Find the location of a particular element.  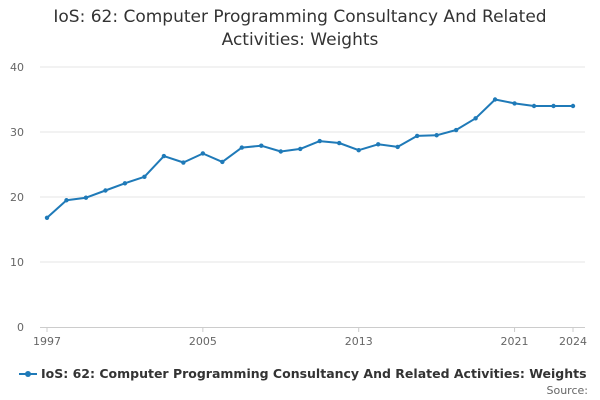

y-tick-label: 40 is located at coordinates (17, 67).